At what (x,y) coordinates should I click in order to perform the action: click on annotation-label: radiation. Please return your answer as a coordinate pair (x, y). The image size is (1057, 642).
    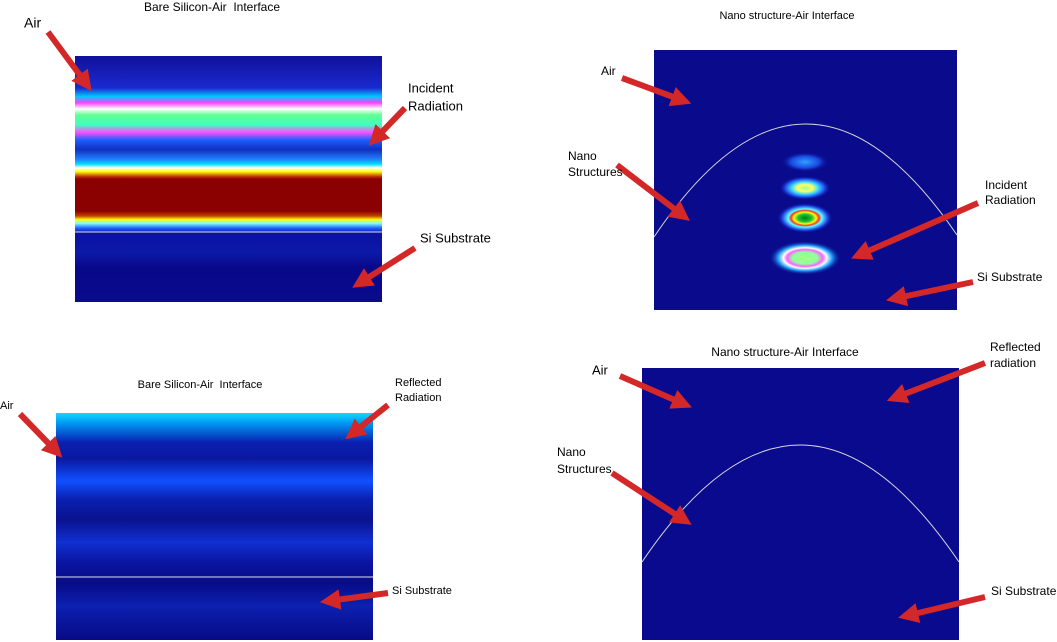
    Looking at the image, I should click on (1013, 363).